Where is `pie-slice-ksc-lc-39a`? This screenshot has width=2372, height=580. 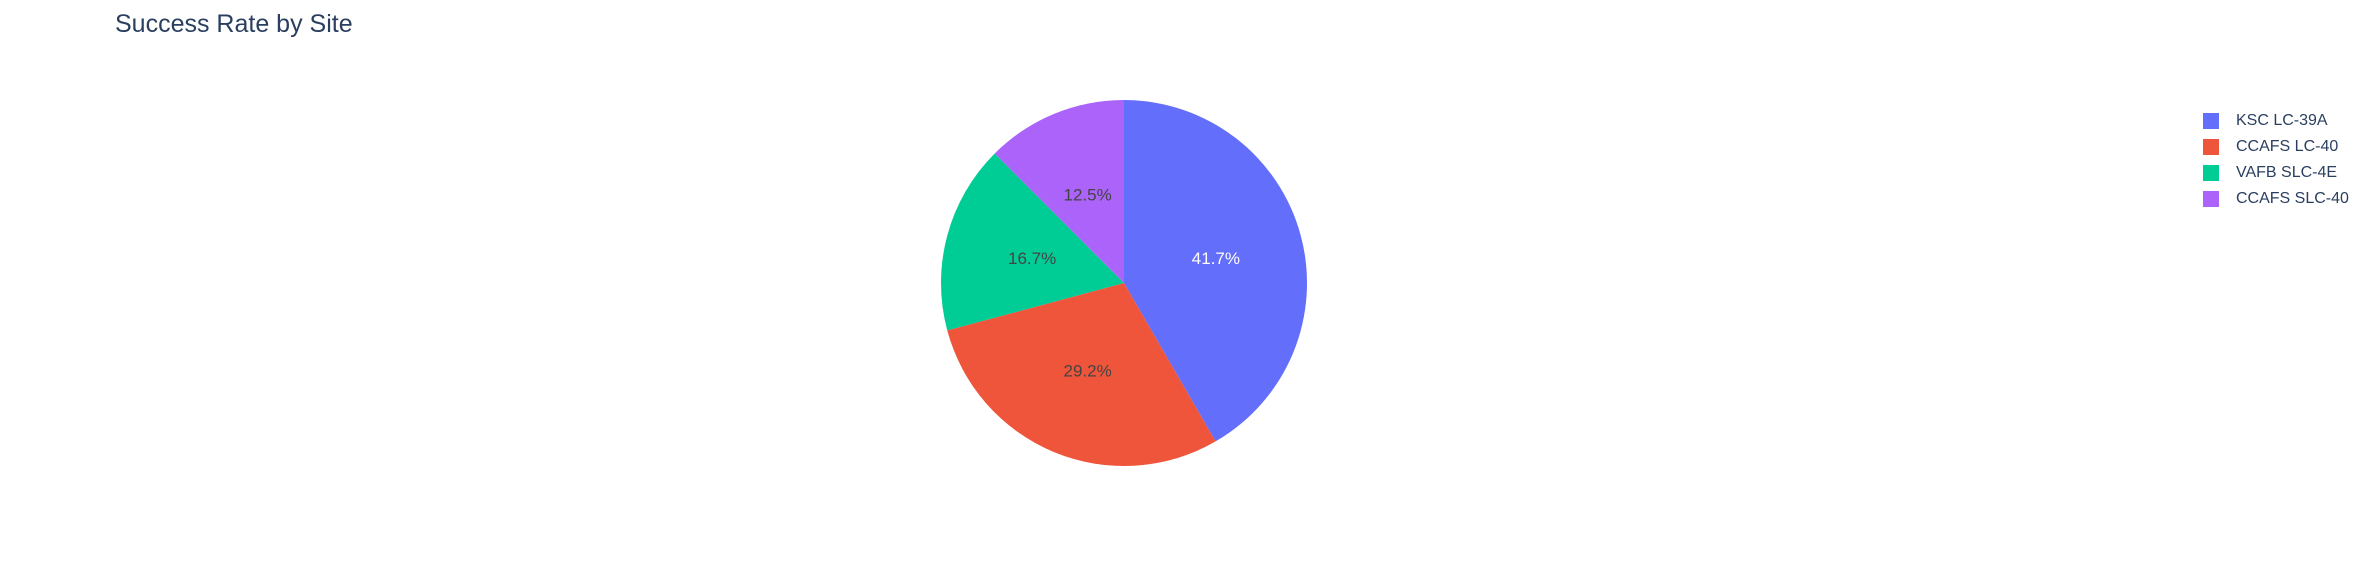
pie-slice-ksc-lc-39a is located at coordinates (1215, 271).